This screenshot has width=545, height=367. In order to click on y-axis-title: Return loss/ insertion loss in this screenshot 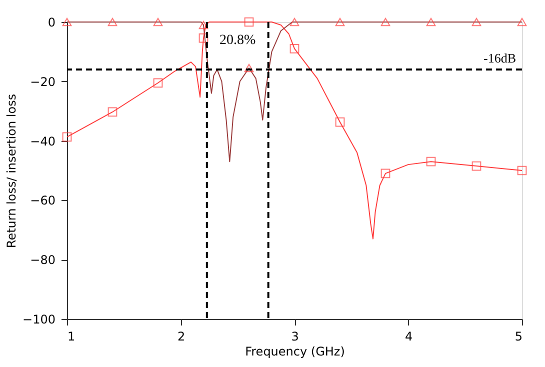, I will do `click(11, 171)`.